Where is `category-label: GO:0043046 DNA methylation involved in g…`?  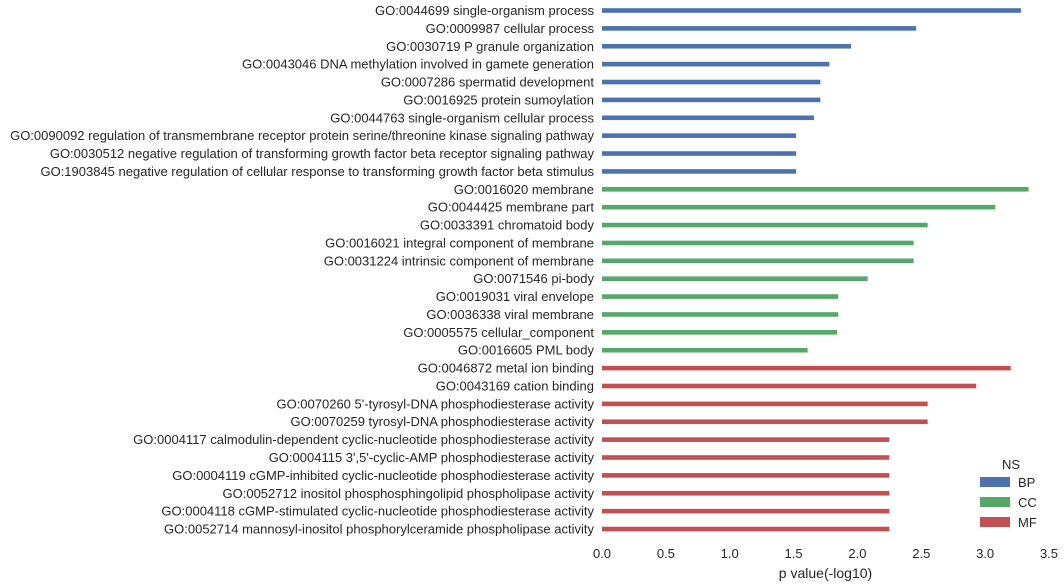
category-label: GO:0043046 DNA methylation involved in g… is located at coordinates (418, 64).